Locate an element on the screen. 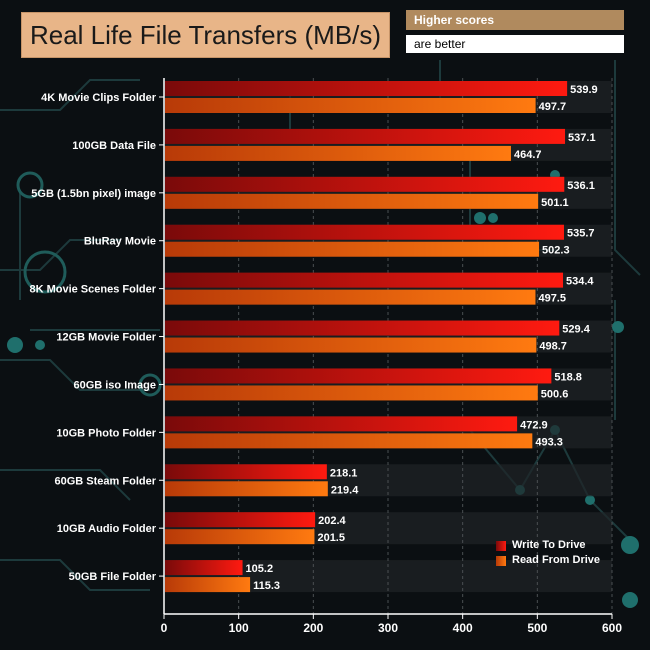  data-label-write: 472.9 is located at coordinates (534, 425).